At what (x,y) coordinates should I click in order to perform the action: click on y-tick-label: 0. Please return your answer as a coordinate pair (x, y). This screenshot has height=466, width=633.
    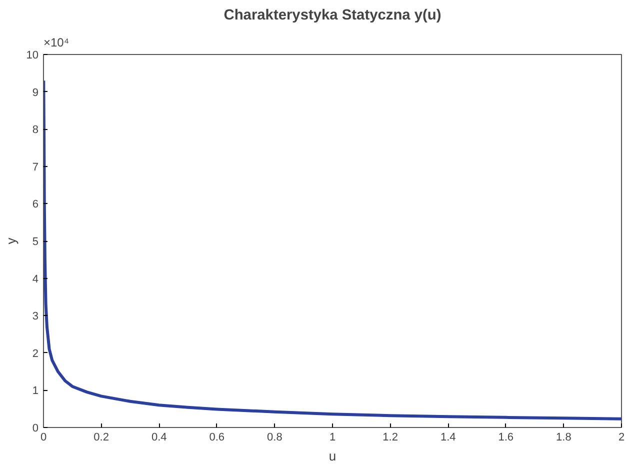
    Looking at the image, I should click on (35, 428).